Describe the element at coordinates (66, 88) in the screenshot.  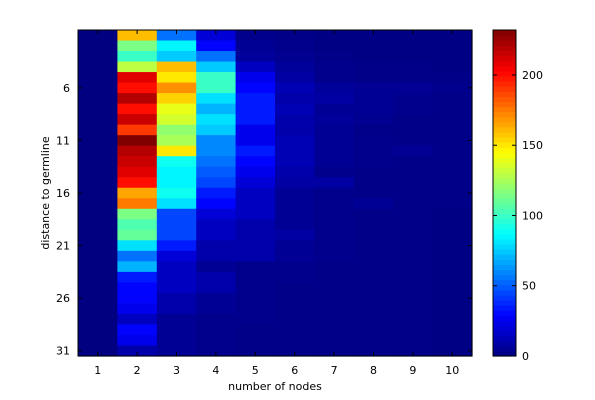
I see `y-tick-label: 6` at that location.